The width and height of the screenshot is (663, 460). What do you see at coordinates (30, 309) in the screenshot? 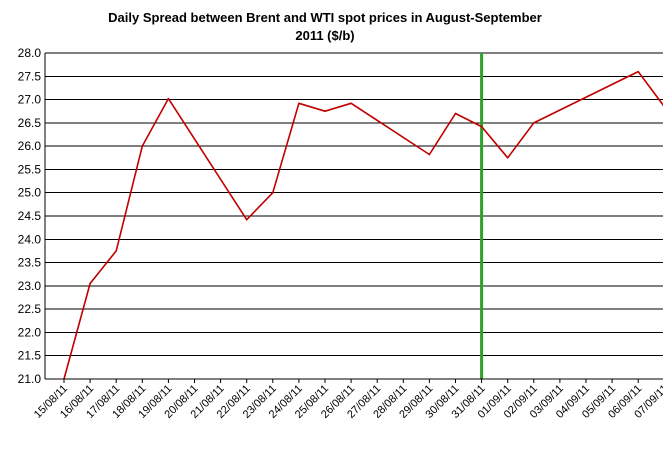
I see `y-tick-label: 22.5` at bounding box center [30, 309].